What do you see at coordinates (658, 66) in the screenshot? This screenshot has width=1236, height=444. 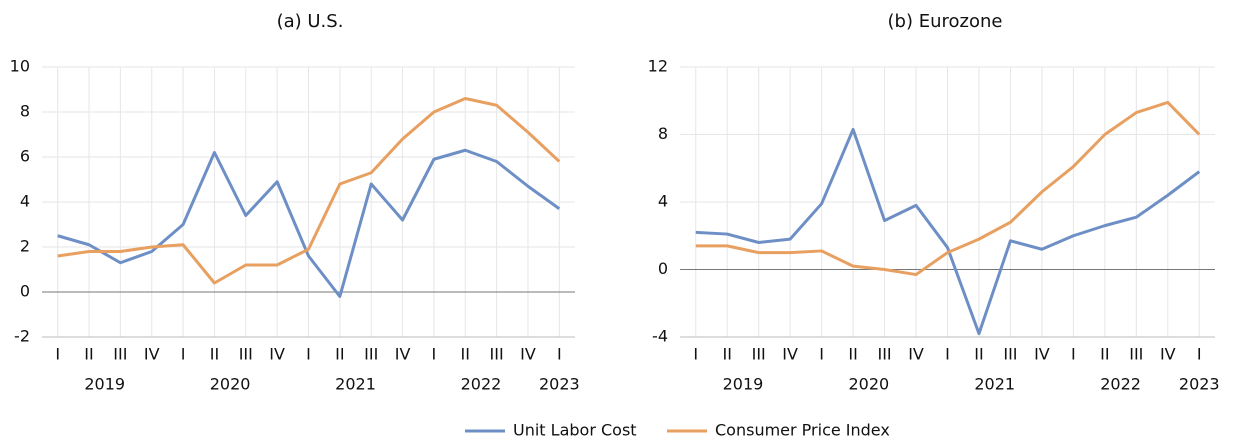 I see `y-tick-label: 12` at bounding box center [658, 66].